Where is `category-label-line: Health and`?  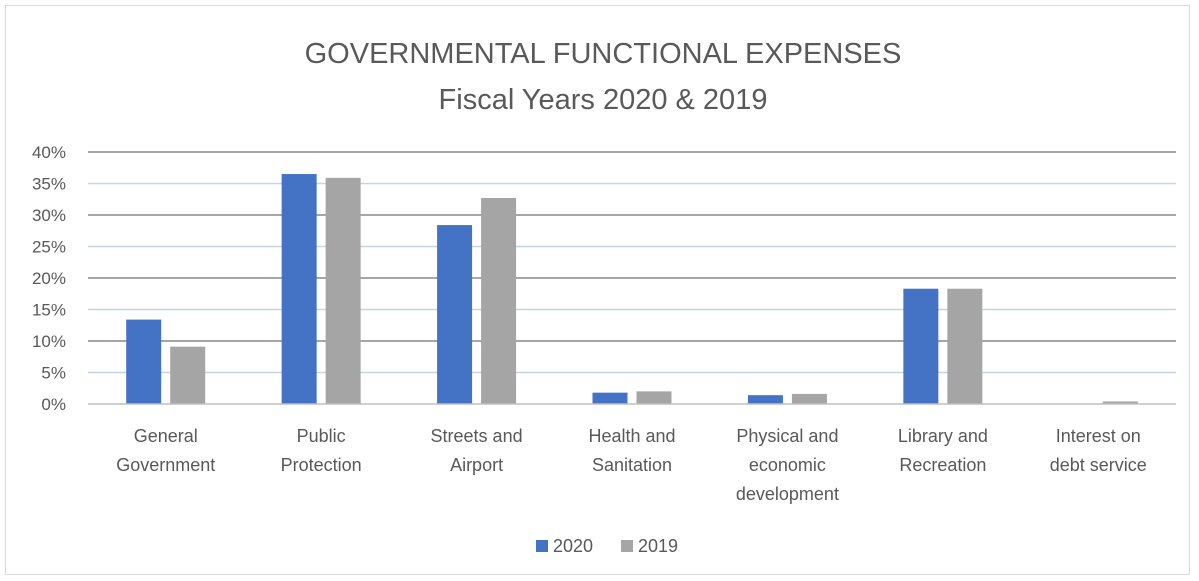 category-label-line: Health and is located at coordinates (631, 436).